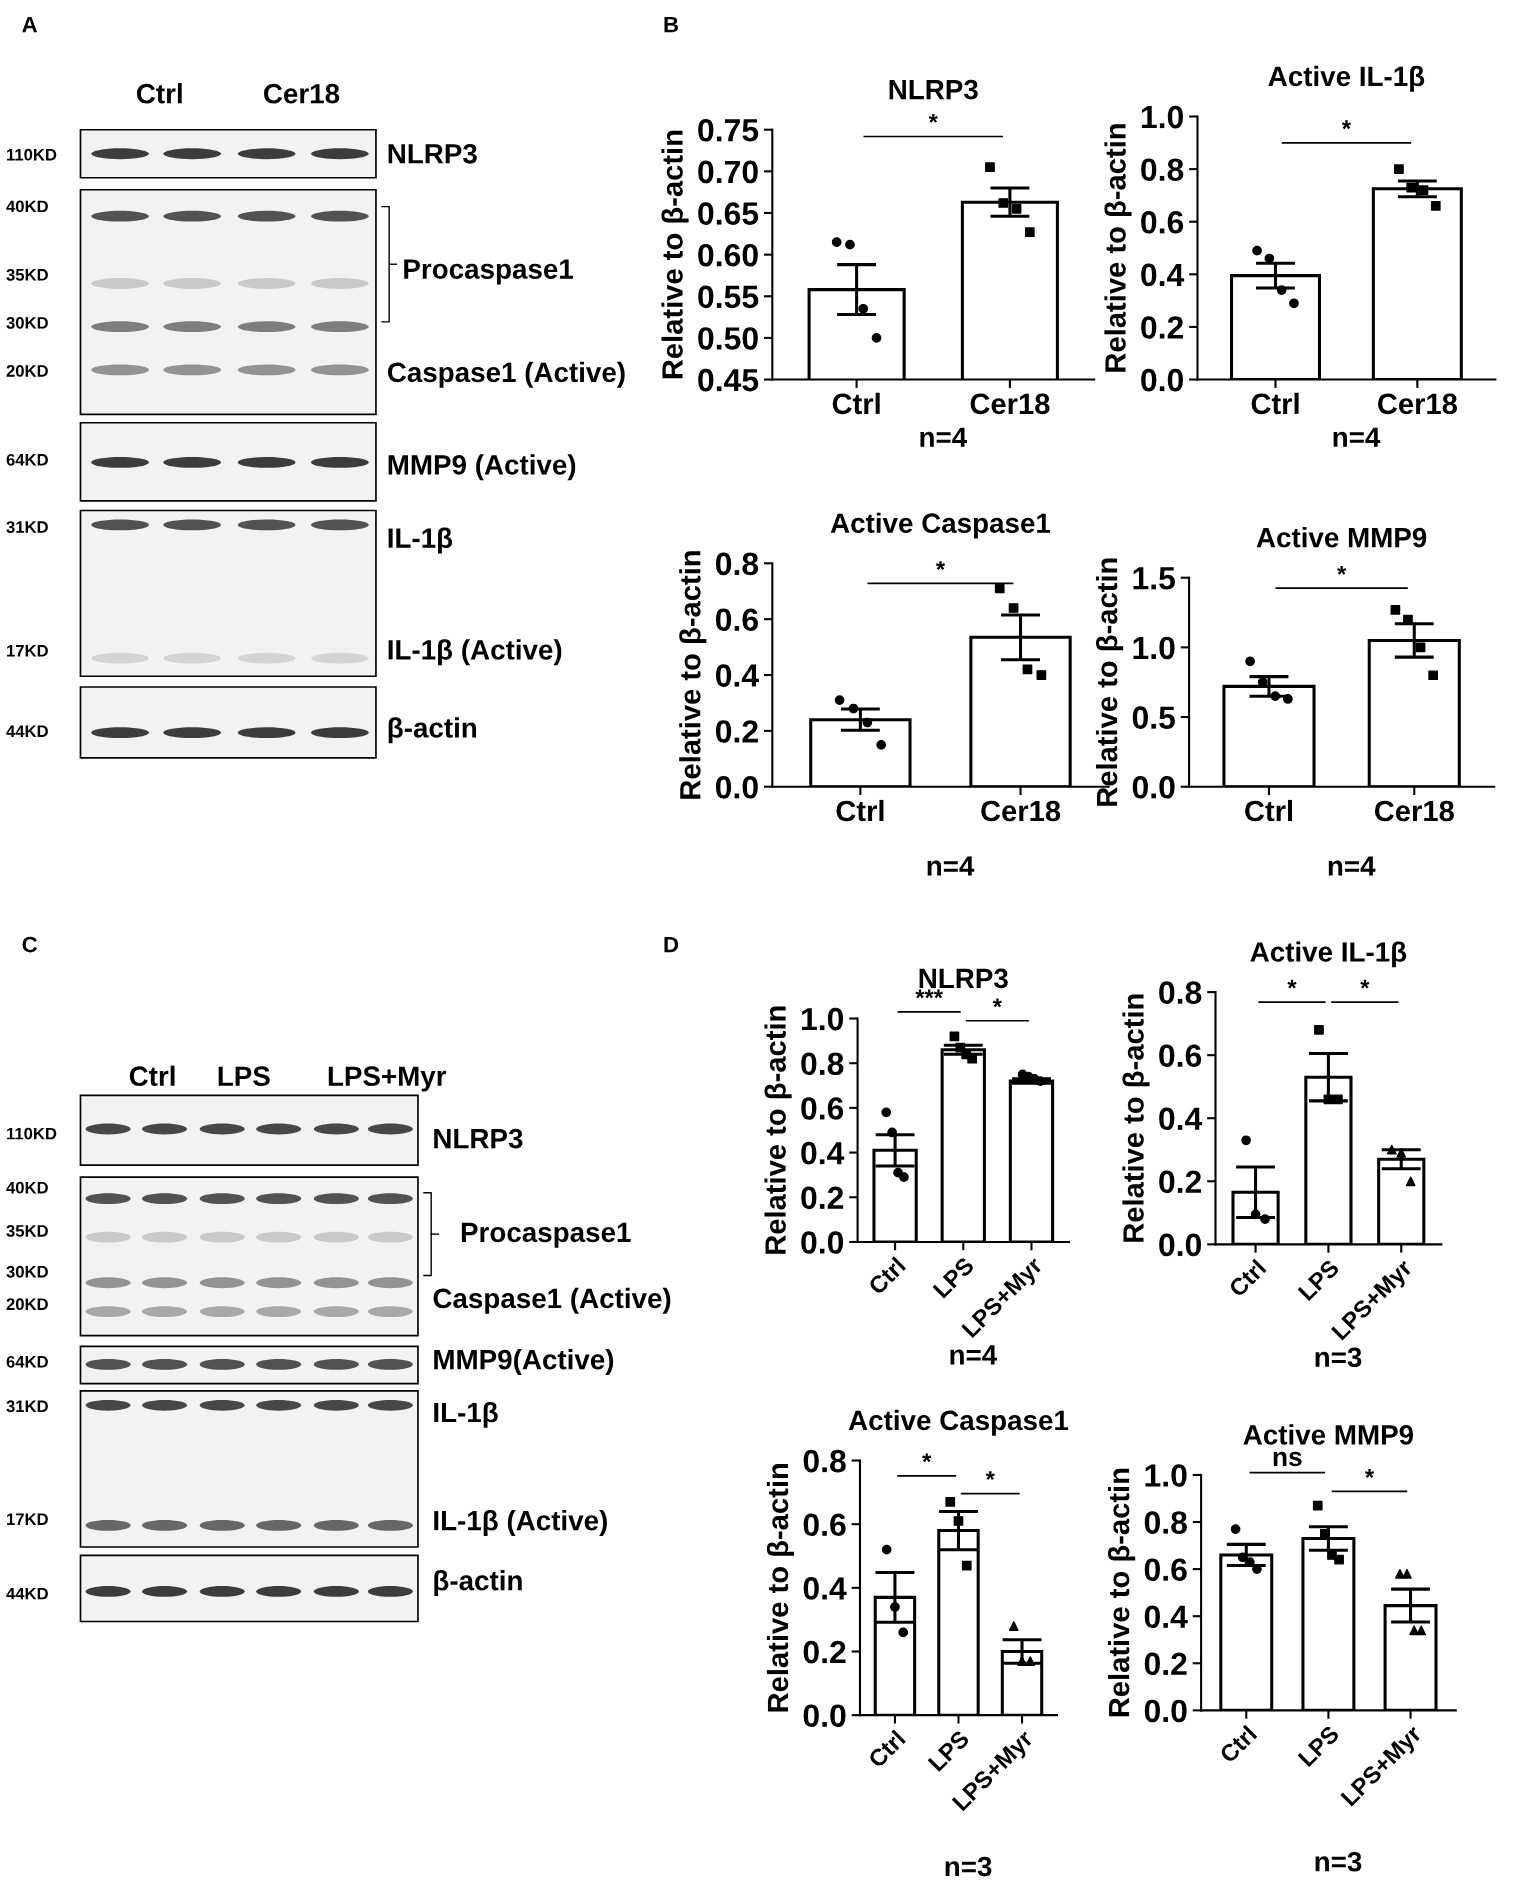 The image size is (1535, 1883). What do you see at coordinates (728, 338) in the screenshot?
I see `y-tick-label: 0.50` at bounding box center [728, 338].